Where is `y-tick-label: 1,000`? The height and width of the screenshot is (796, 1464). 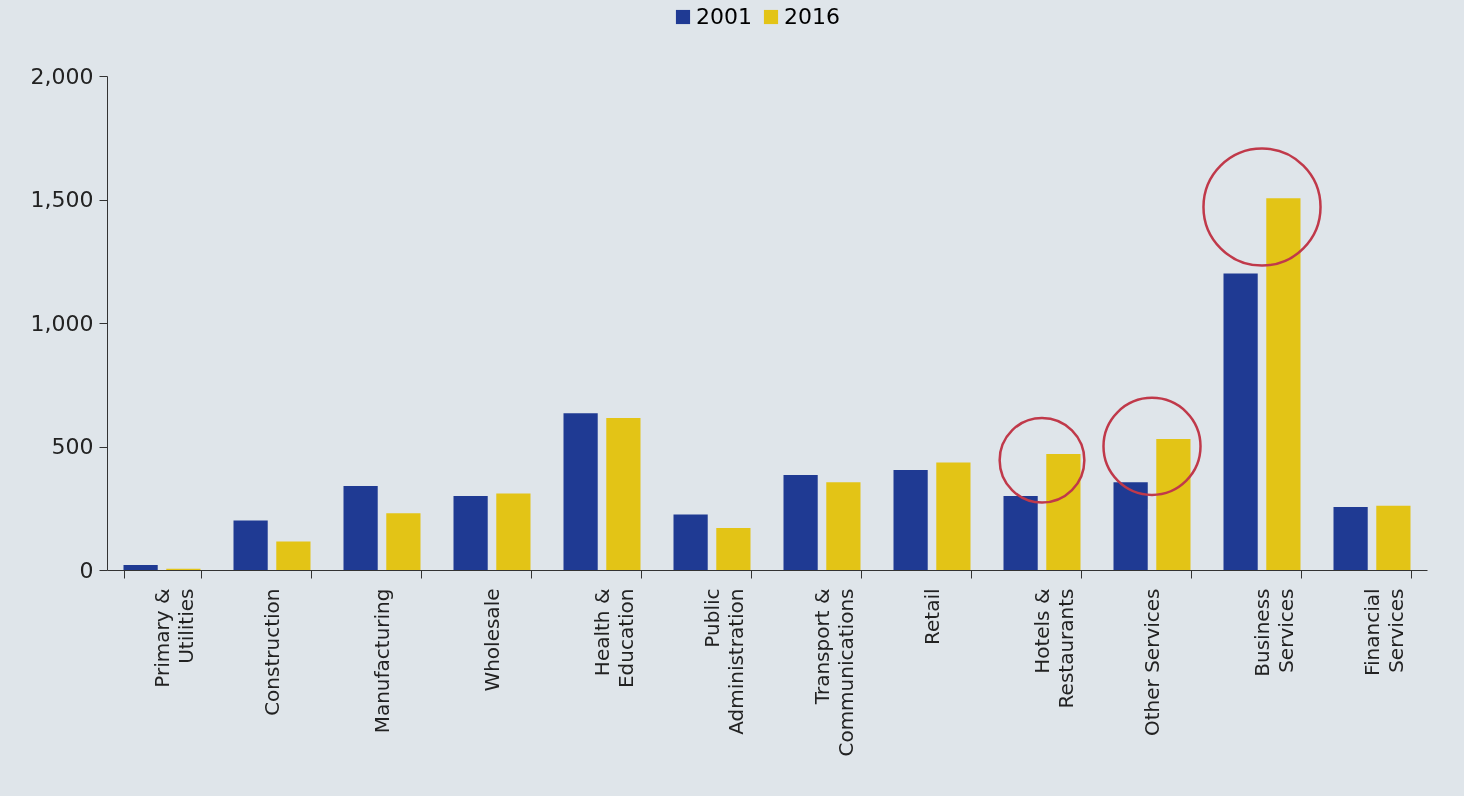
y-tick-label: 1,000 is located at coordinates (62, 323).